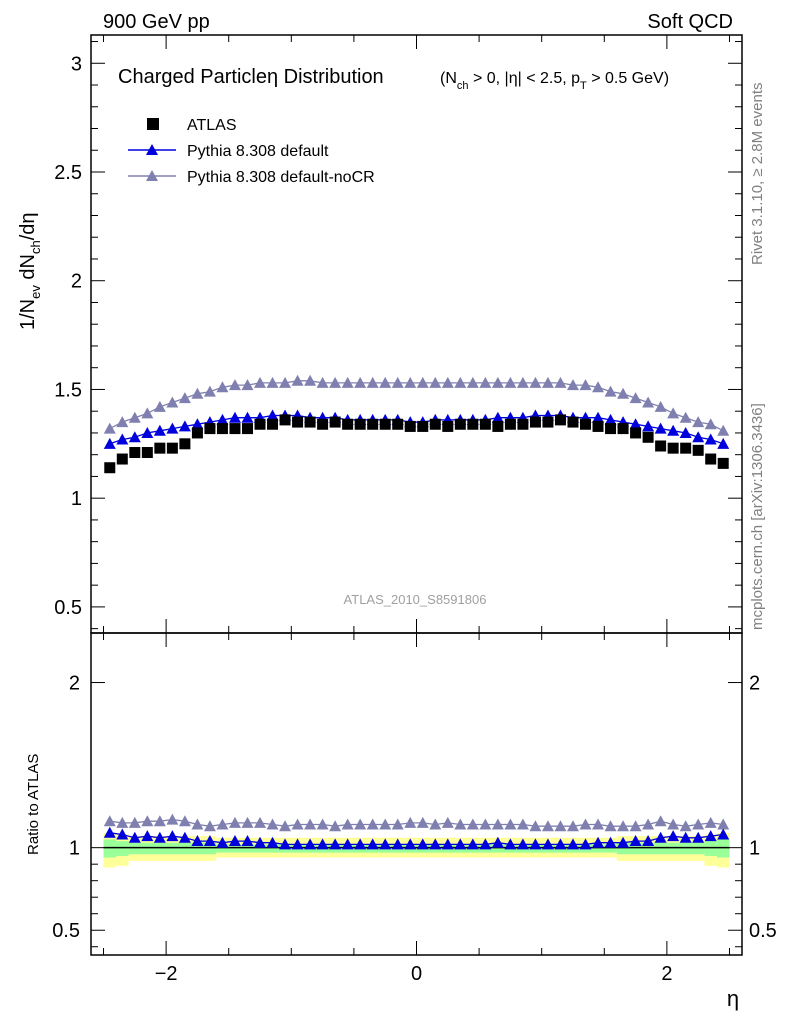 The height and width of the screenshot is (1024, 786). I want to click on main-ytick-label: 2, so click(76, 282).